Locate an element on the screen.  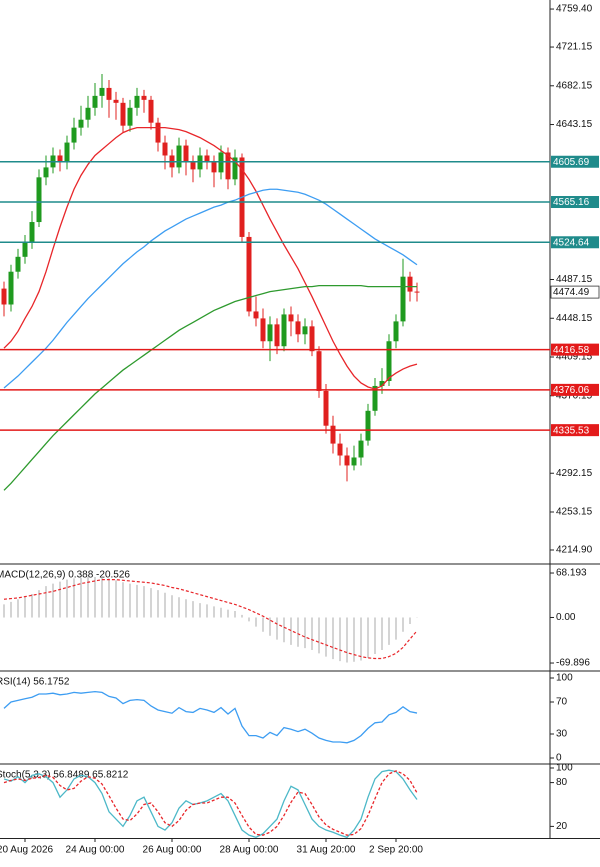
x-tick-label: 28 Aug 00:00 is located at coordinates (249, 850).